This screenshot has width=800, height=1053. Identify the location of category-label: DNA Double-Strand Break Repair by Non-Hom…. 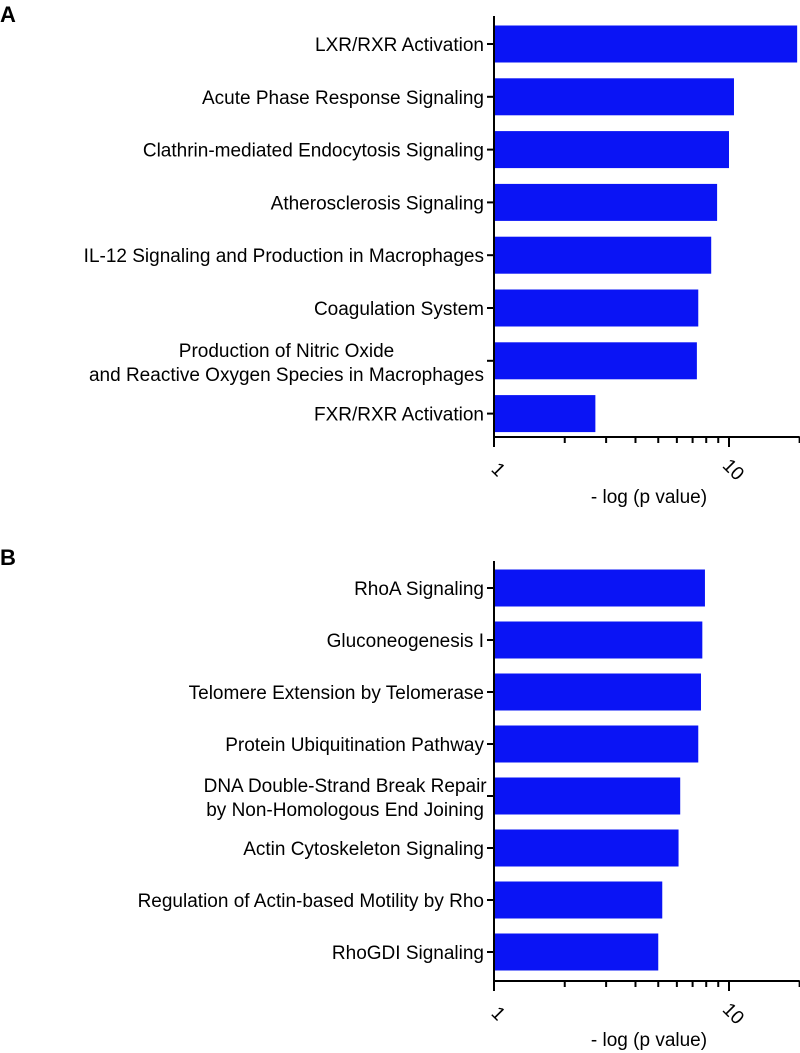
(346, 798).